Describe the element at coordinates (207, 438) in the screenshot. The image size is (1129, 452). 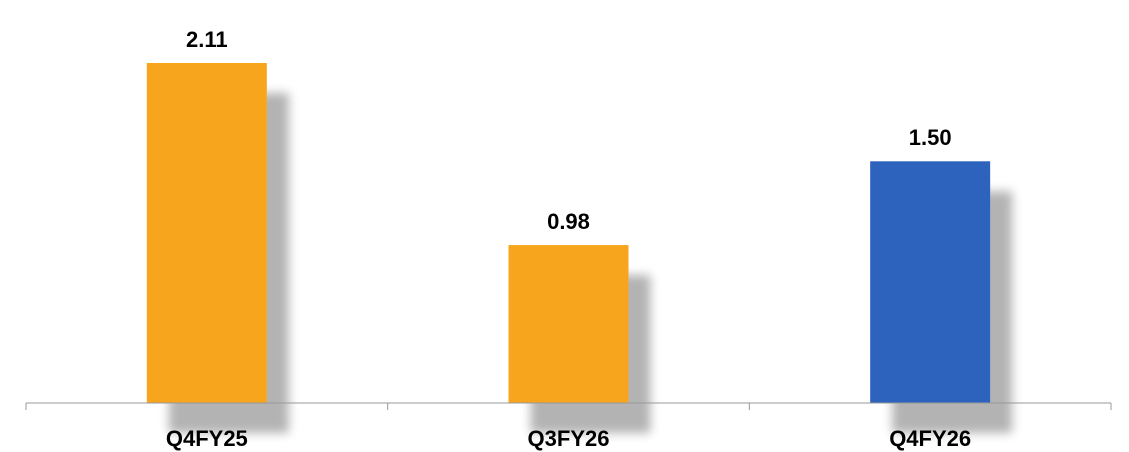
I see `x-tick-label: Q4FY25` at that location.